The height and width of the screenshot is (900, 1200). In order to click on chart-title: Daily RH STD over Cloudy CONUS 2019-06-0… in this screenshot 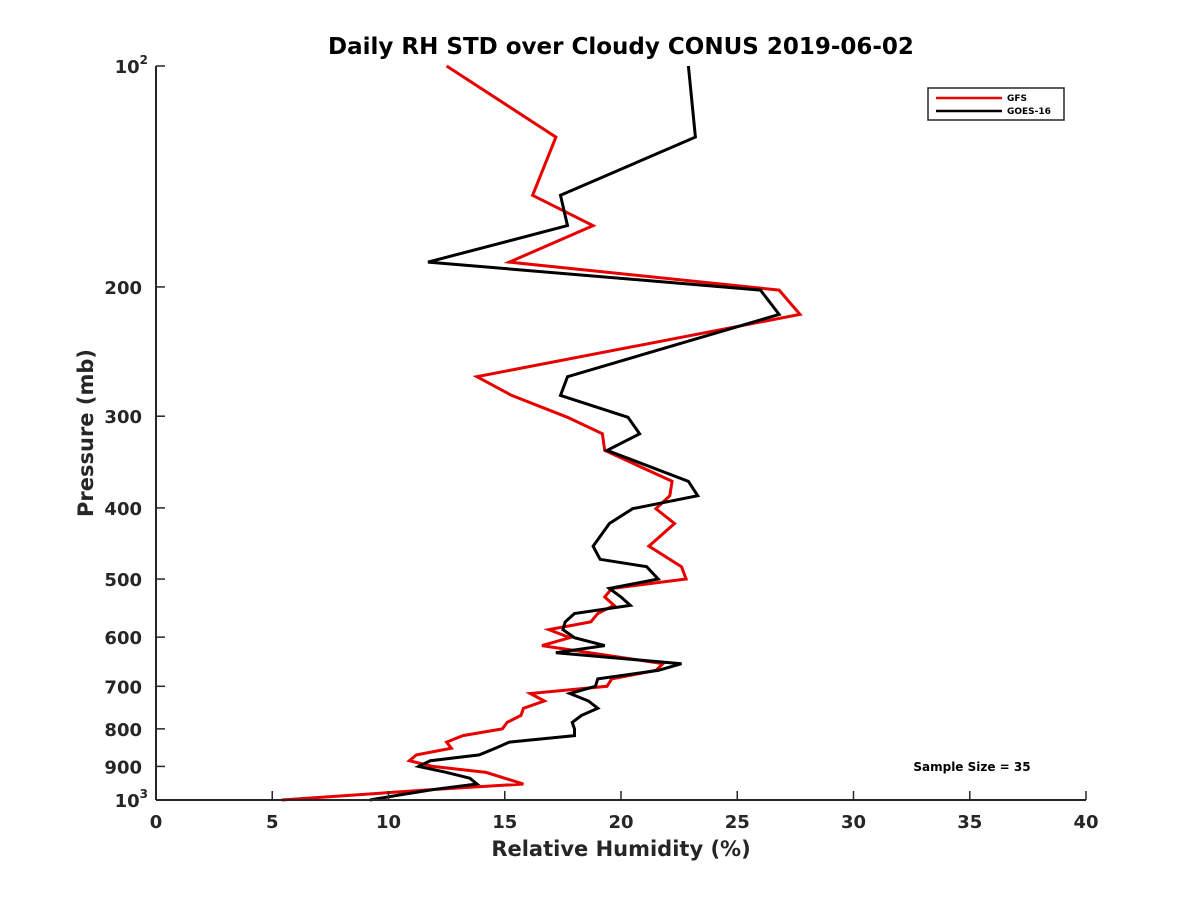, I will do `click(621, 47)`.